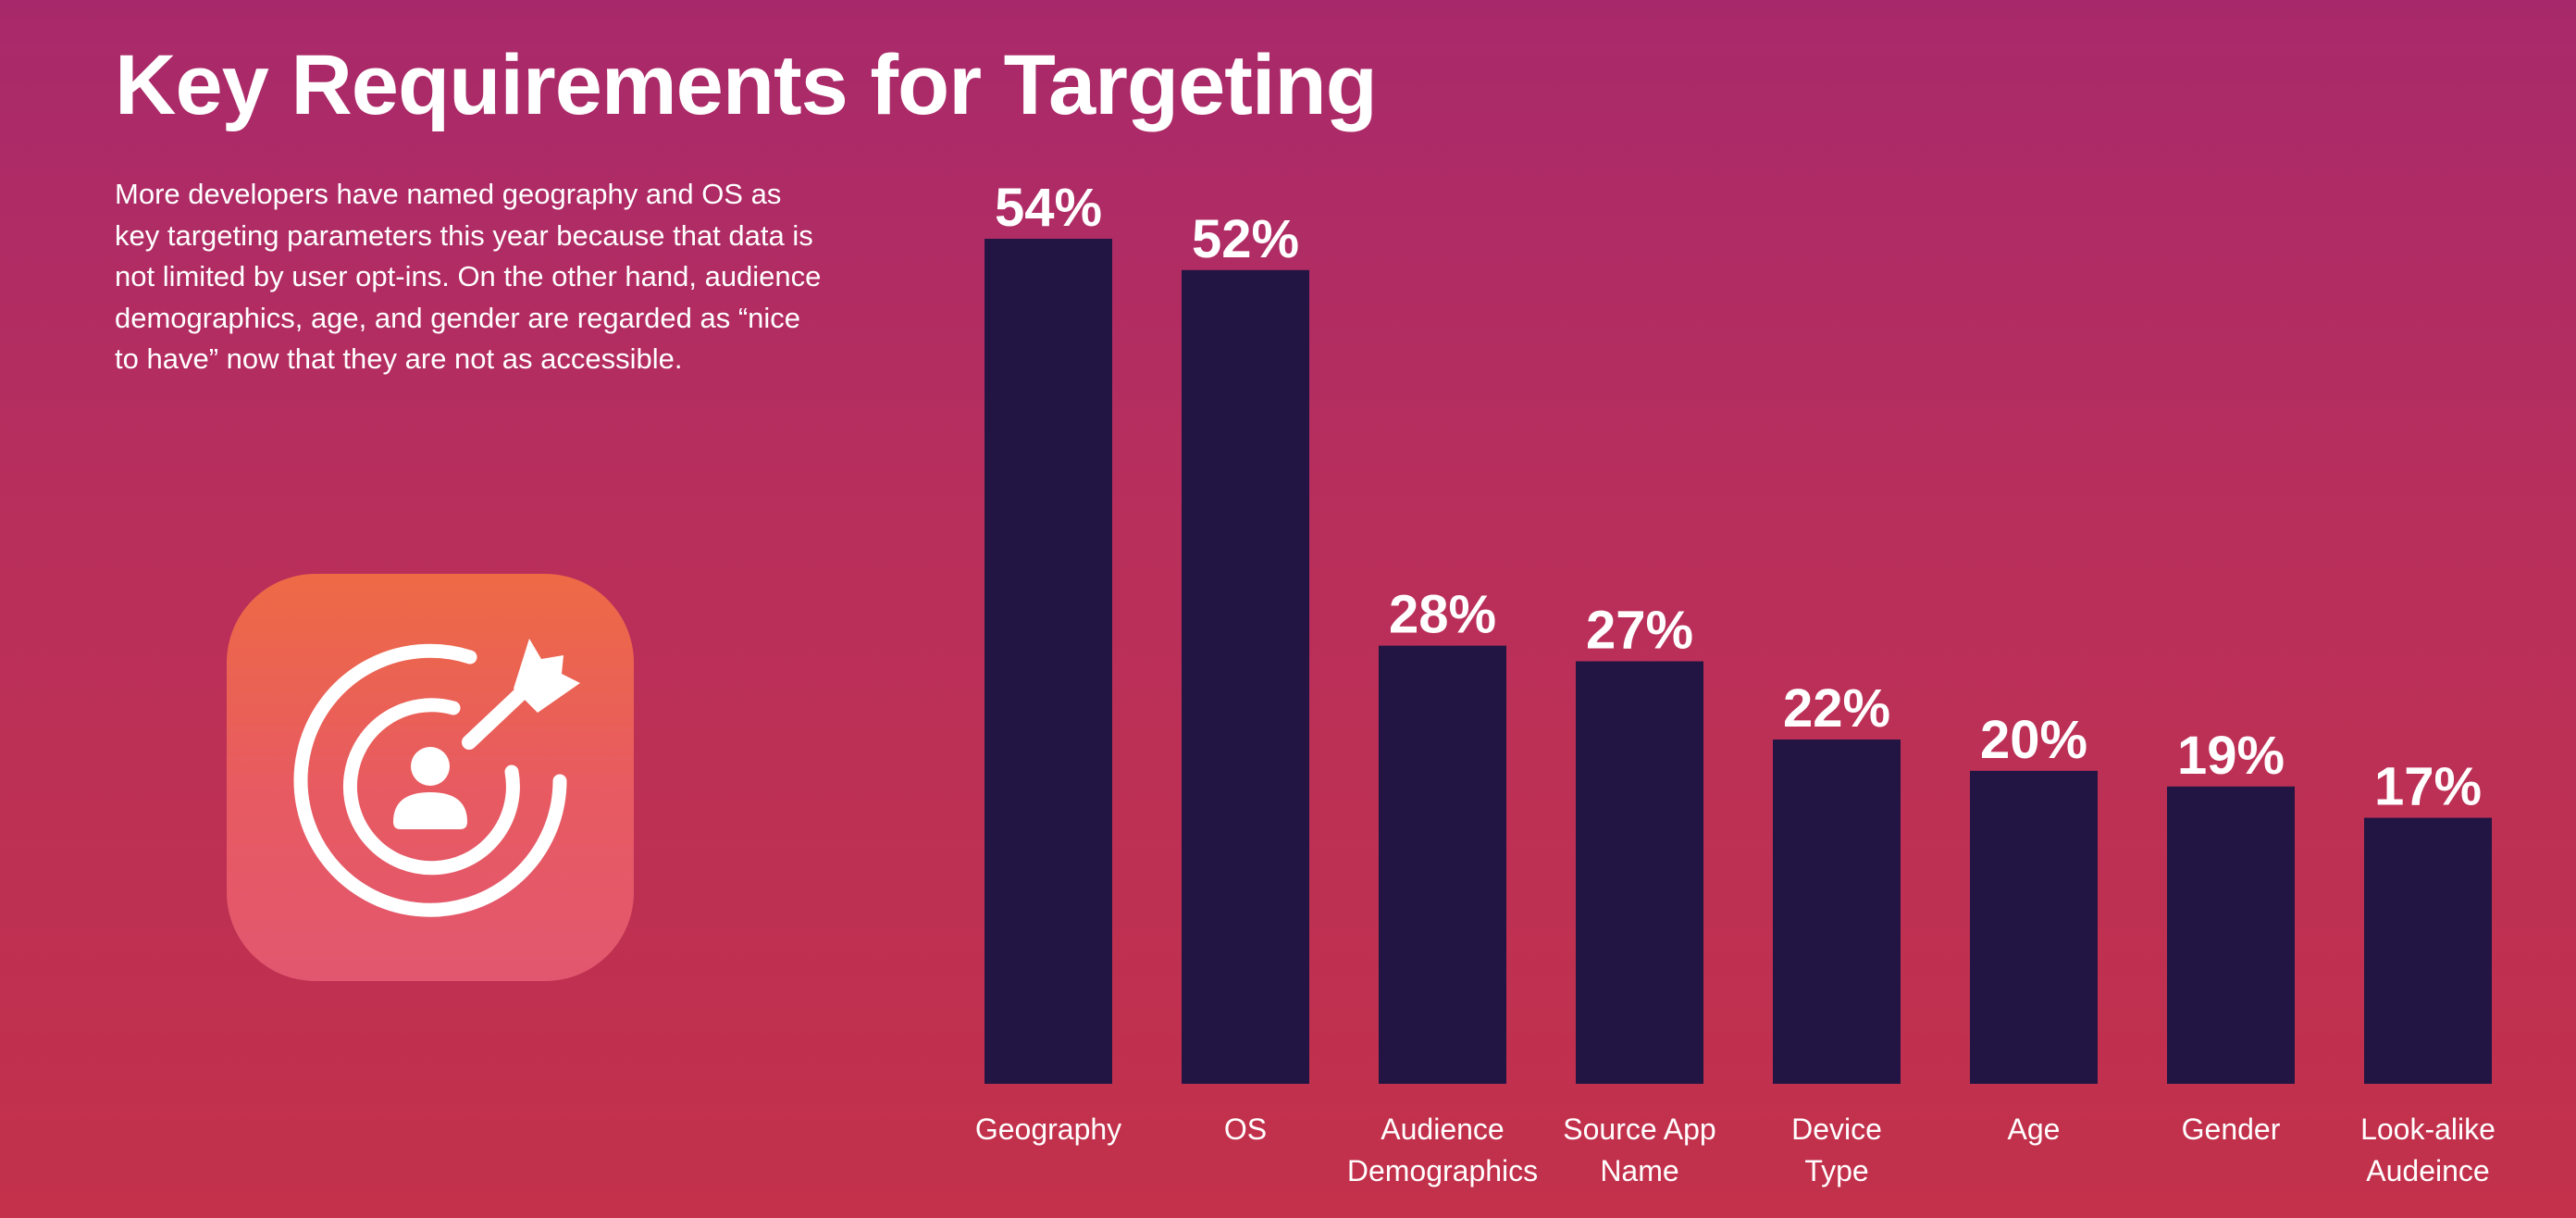 This screenshot has height=1218, width=2576. What do you see at coordinates (2035, 1129) in the screenshot?
I see `category-label: Age` at bounding box center [2035, 1129].